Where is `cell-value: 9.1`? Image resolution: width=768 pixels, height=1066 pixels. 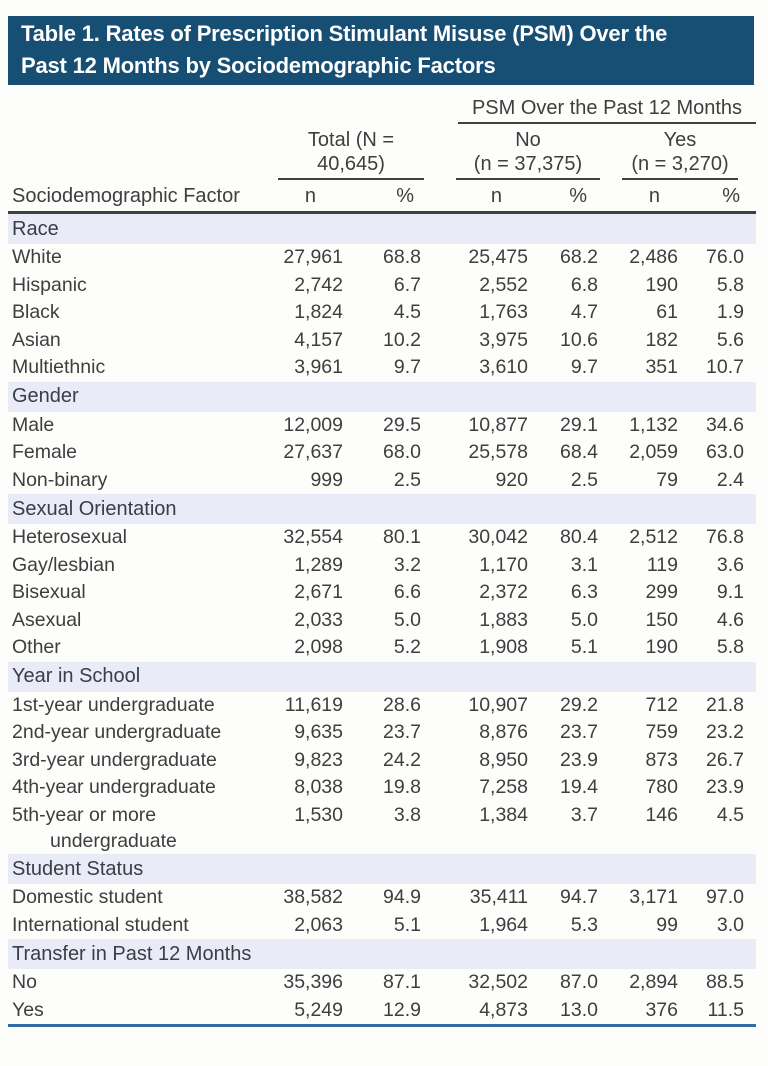
cell-value: 9.1 is located at coordinates (730, 592).